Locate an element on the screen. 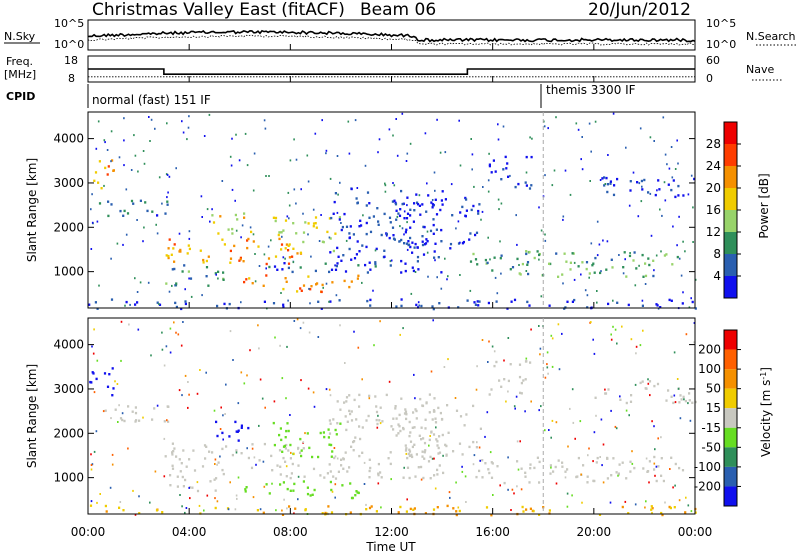 The width and height of the screenshot is (800, 554). nave-label: Nave is located at coordinates (760, 69).